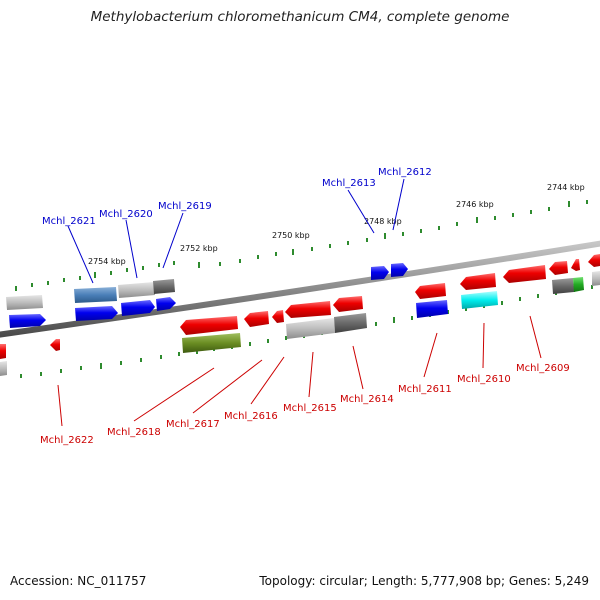 The image size is (600, 600). I want to click on kbp-label: 2754 kbp, so click(107, 261).